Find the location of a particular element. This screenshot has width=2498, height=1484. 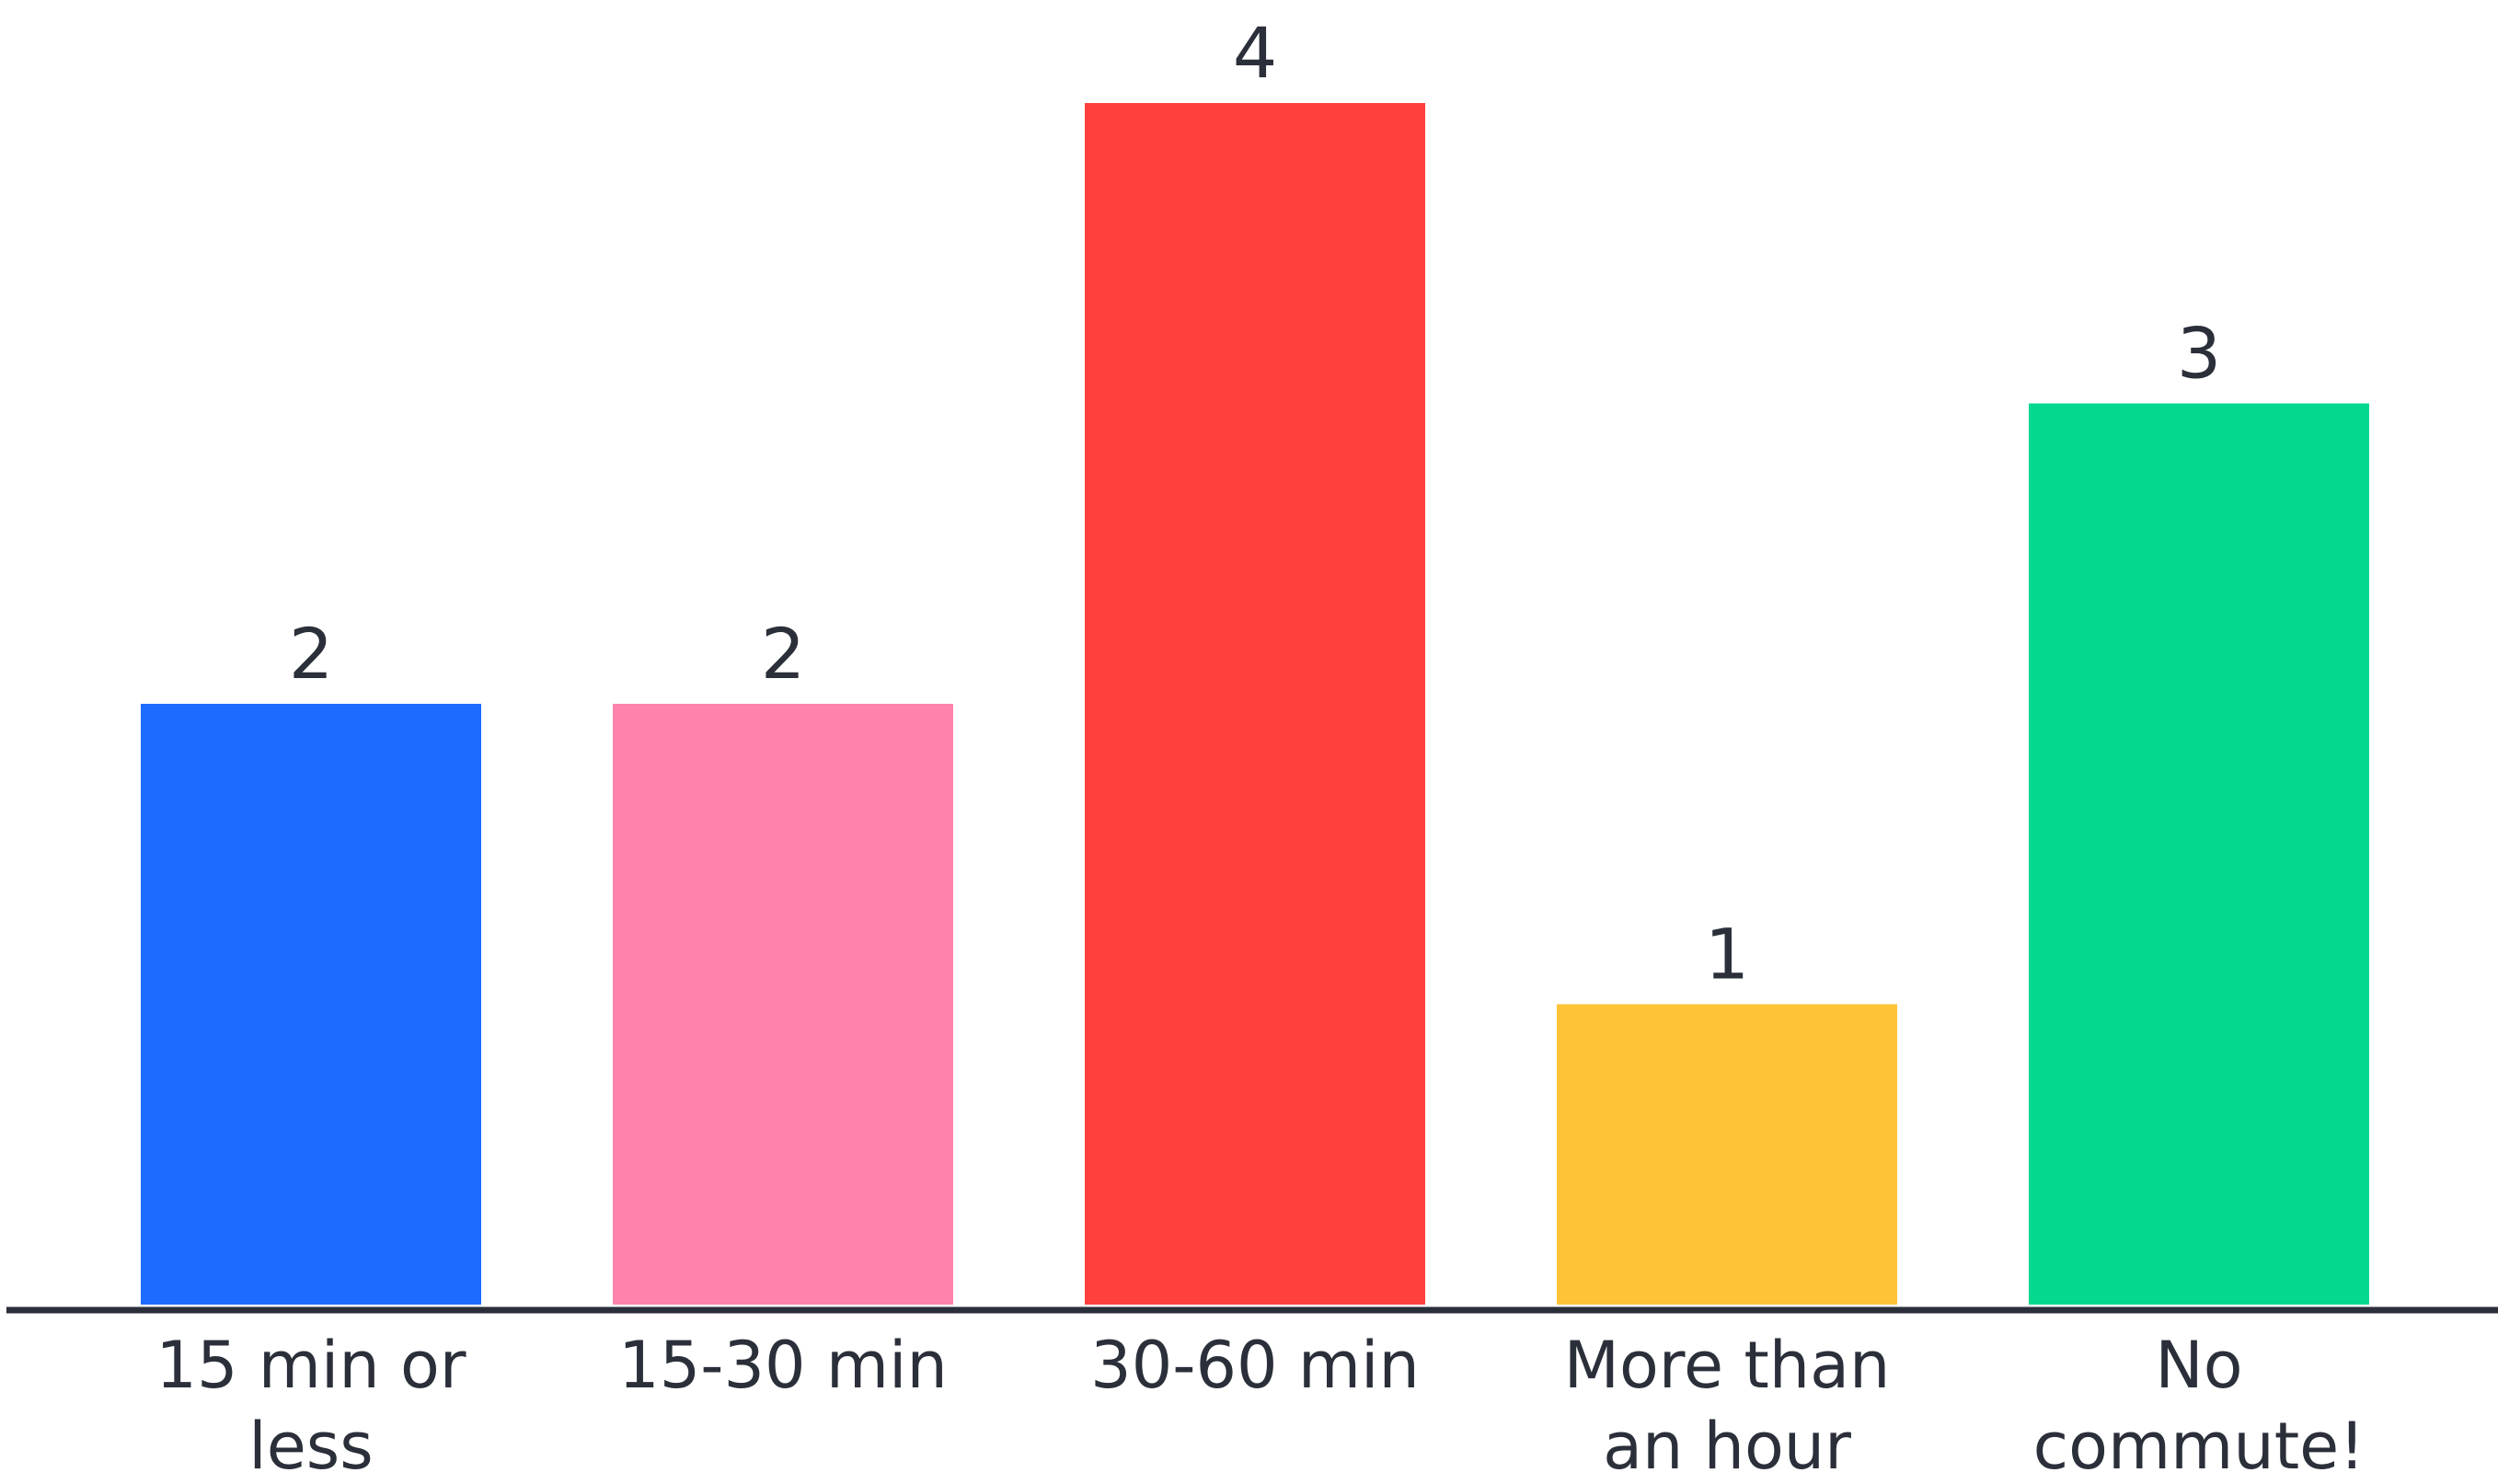

category-label-4: No commute! is located at coordinates (2200, 1406).